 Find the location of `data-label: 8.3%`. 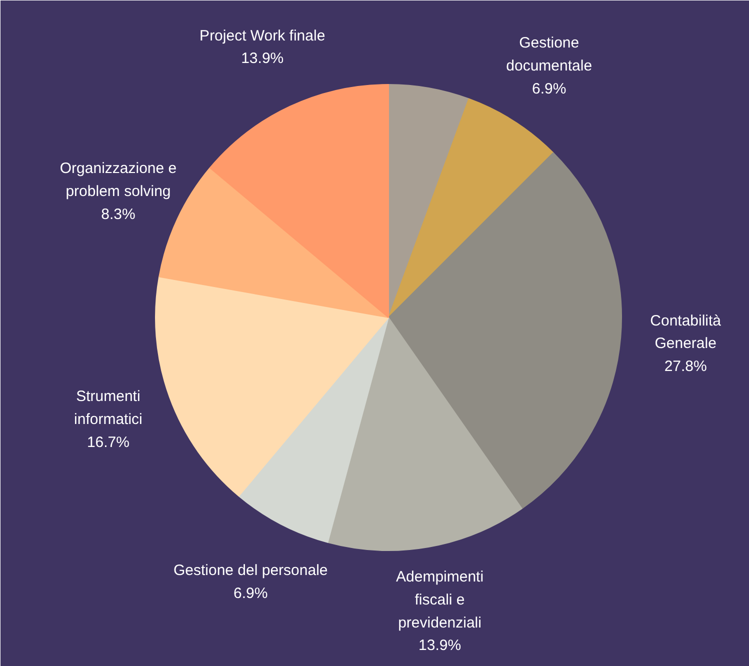

data-label: 8.3% is located at coordinates (118, 214).